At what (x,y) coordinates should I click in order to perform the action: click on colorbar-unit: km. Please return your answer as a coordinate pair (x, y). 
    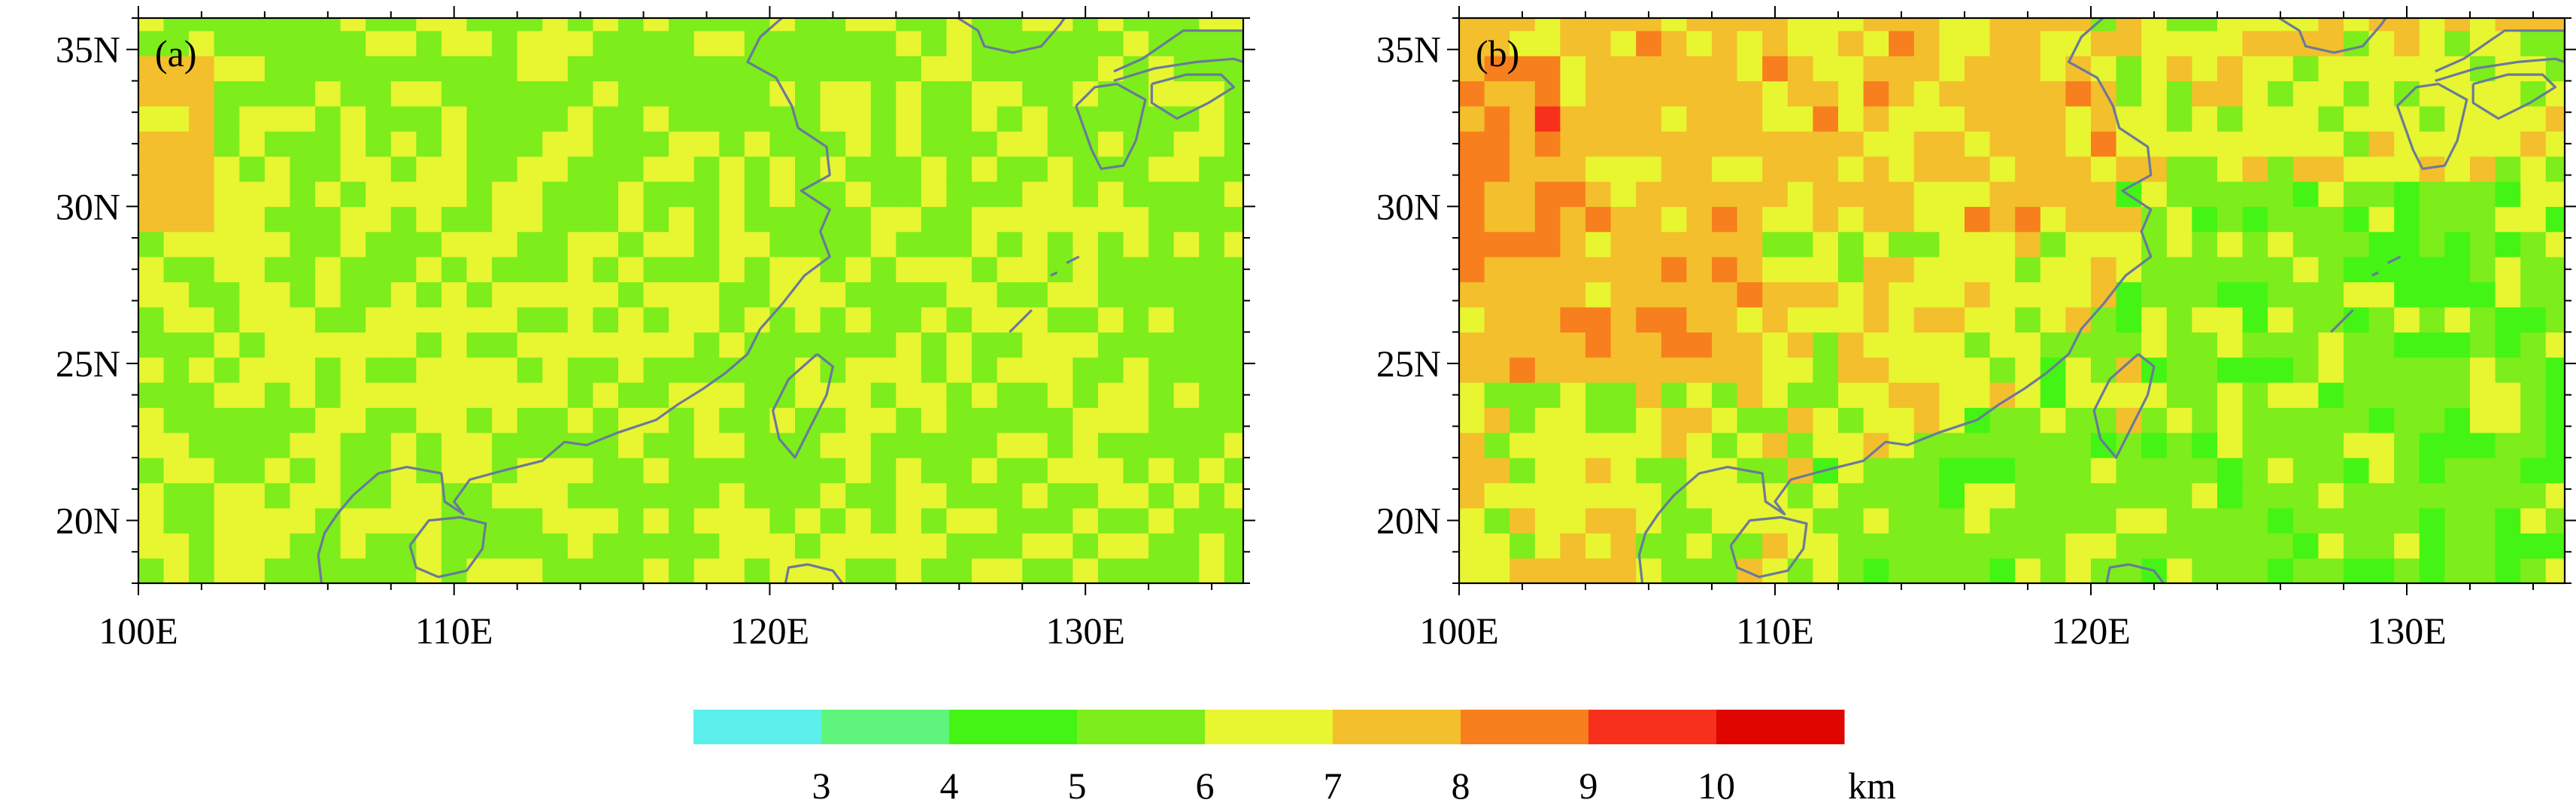
    Looking at the image, I should click on (1872, 786).